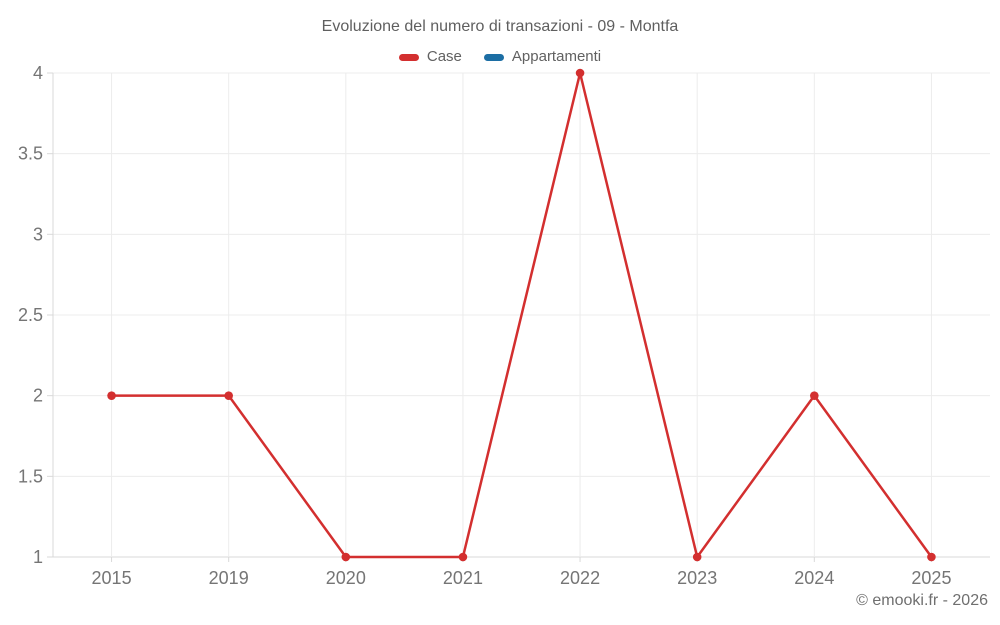 The height and width of the screenshot is (625, 1000). I want to click on x-axis-label: 2025, so click(931, 578).